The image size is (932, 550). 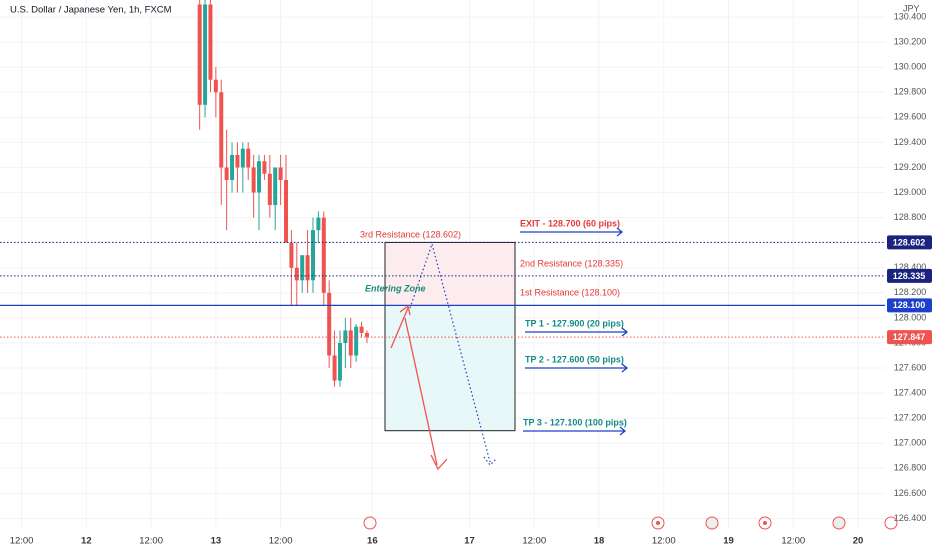 I want to click on price-label: 127.847, so click(x=909, y=337).